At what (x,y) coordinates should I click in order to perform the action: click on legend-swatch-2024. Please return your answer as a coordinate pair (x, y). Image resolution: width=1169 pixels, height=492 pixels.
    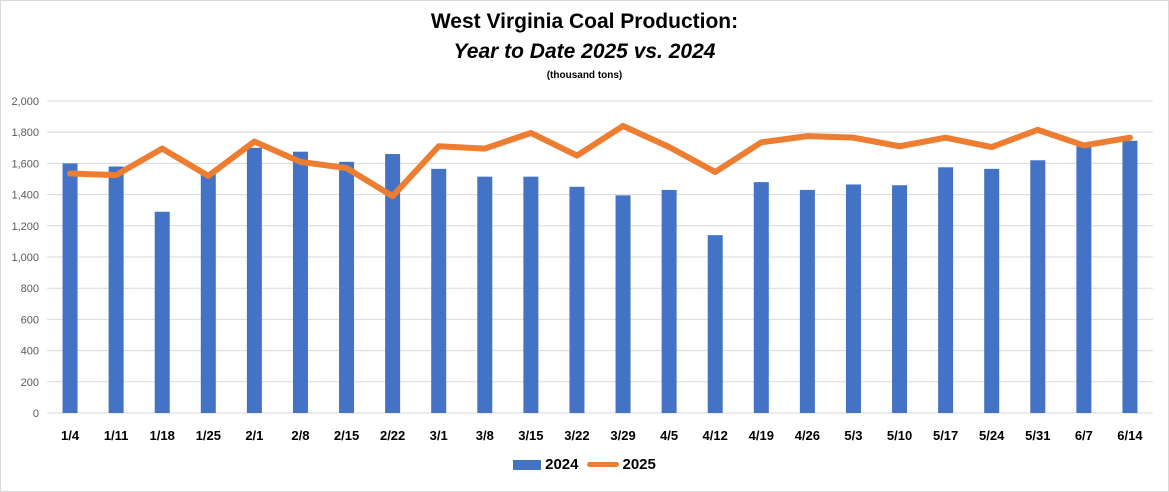
    Looking at the image, I should click on (527, 464).